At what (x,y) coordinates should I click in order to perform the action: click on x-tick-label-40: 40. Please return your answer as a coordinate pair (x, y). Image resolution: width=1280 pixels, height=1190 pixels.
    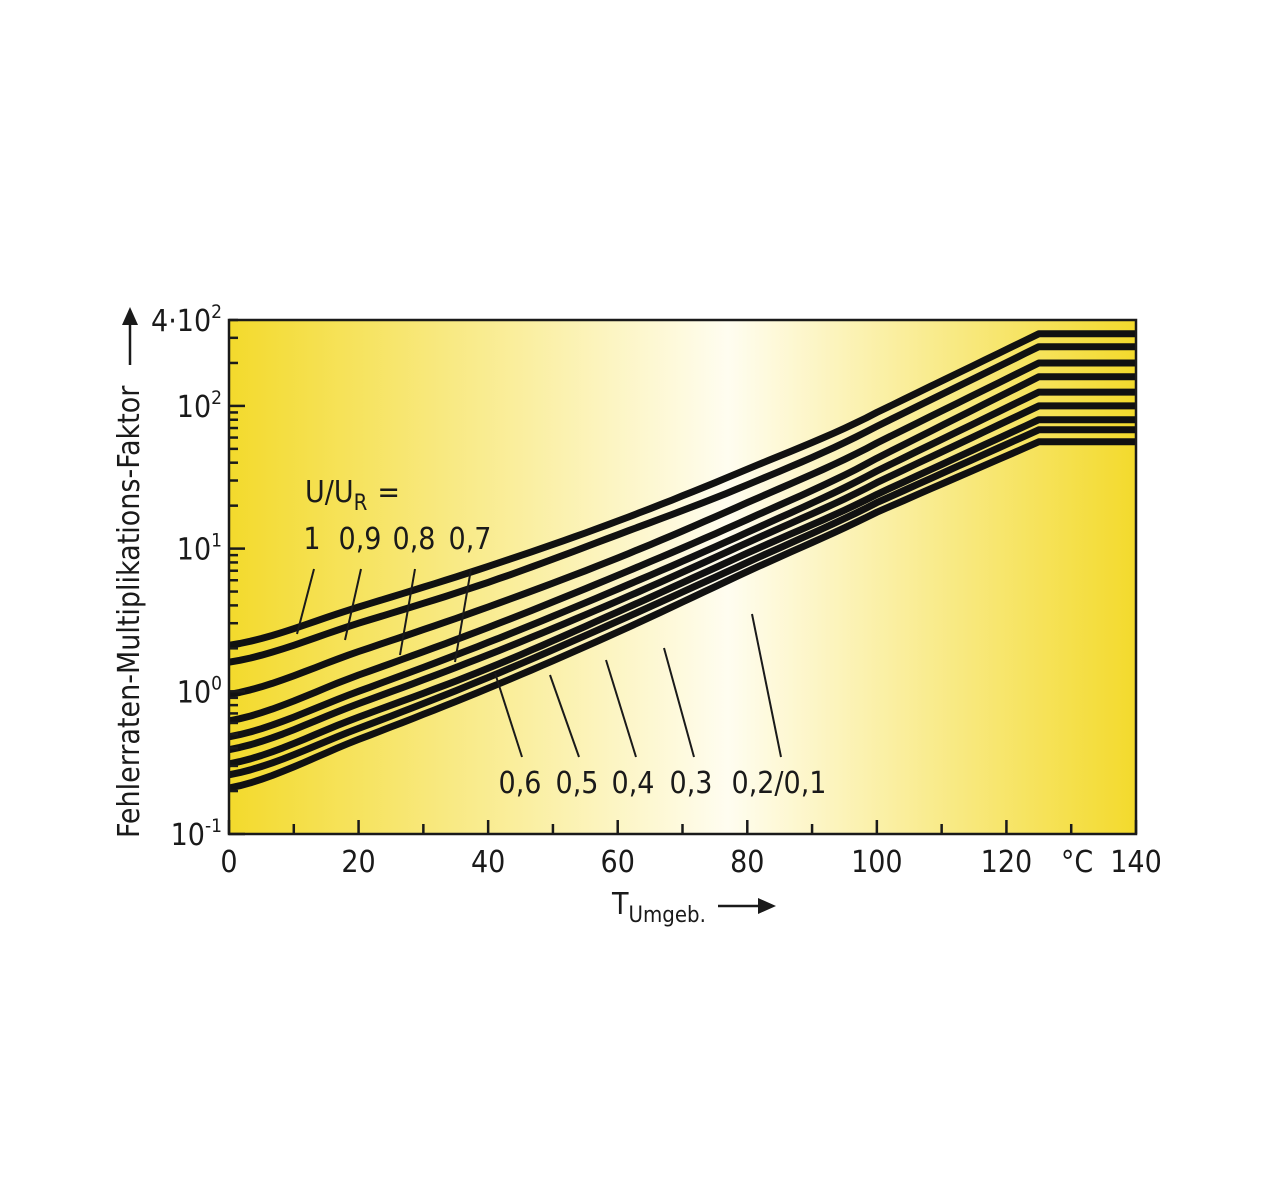
    Looking at the image, I should click on (488, 862).